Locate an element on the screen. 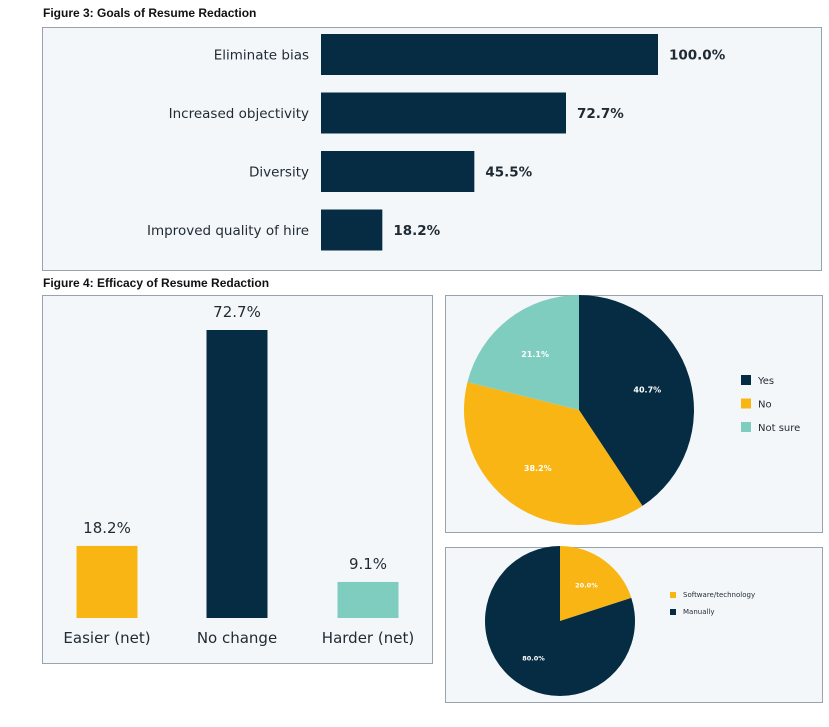 The image size is (829, 727). goal-category-label: Increased objectivity is located at coordinates (239, 114).